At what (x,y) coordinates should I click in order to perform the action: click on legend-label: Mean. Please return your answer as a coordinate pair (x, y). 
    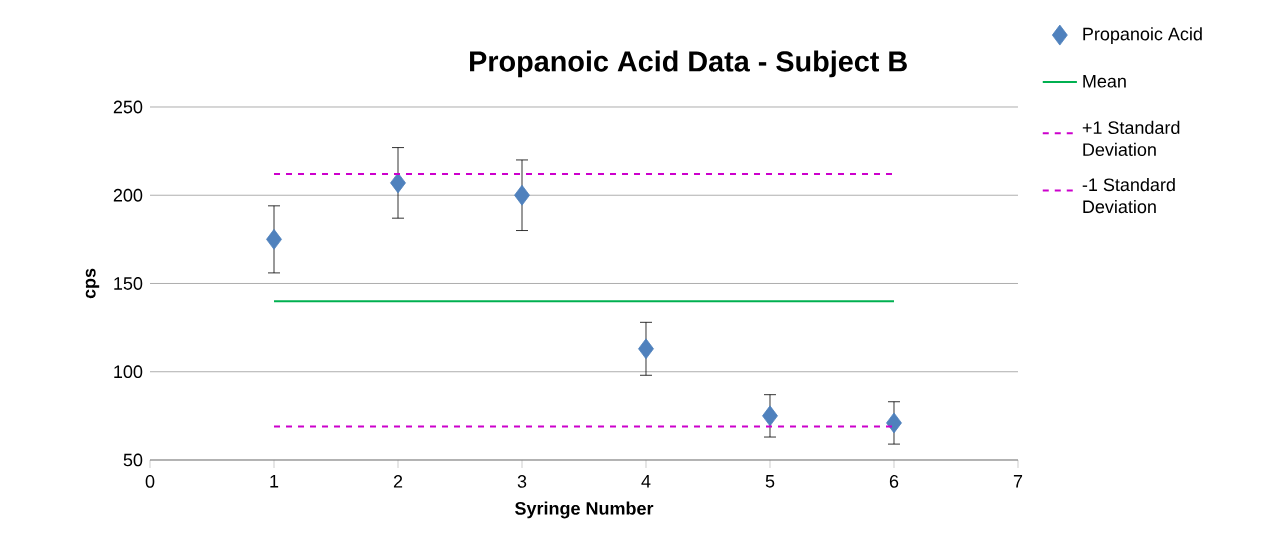
    Looking at the image, I should click on (1104, 81).